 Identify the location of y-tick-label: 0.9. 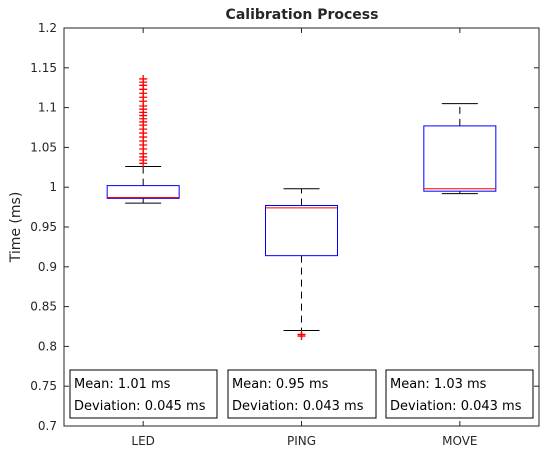
(47, 267).